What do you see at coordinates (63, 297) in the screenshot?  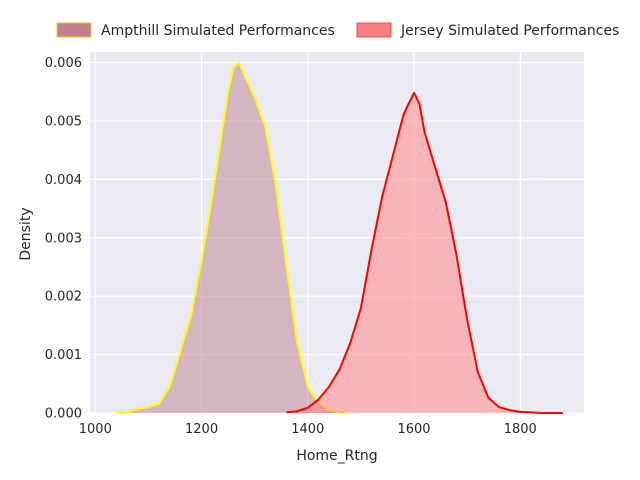 I see `y-tick-label: 0.002` at bounding box center [63, 297].